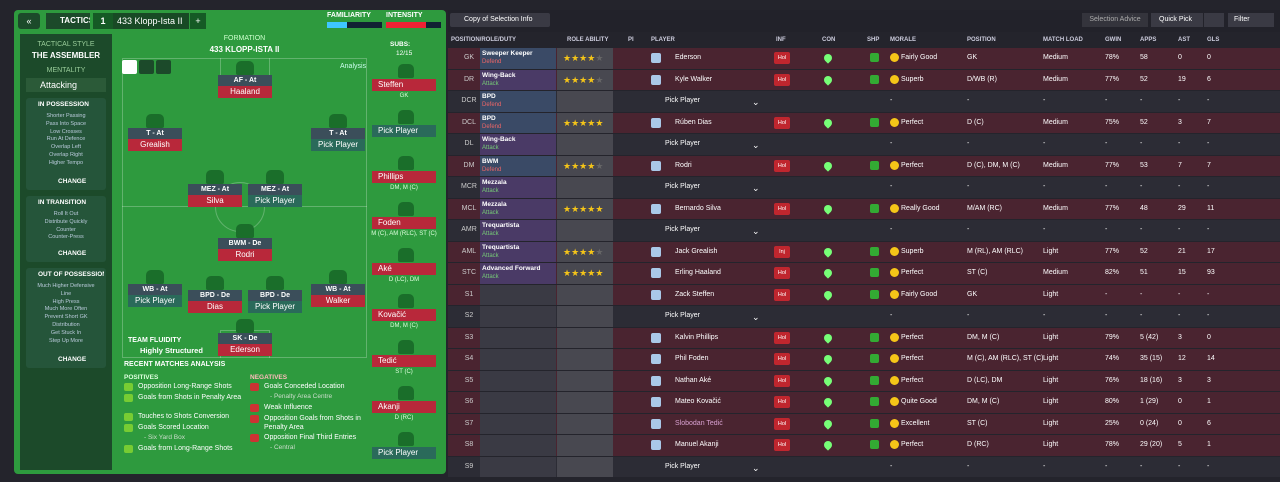 Image resolution: width=1280 pixels, height=482 pixels. What do you see at coordinates (873, 40) in the screenshot?
I see `column-header: SHP` at bounding box center [873, 40].